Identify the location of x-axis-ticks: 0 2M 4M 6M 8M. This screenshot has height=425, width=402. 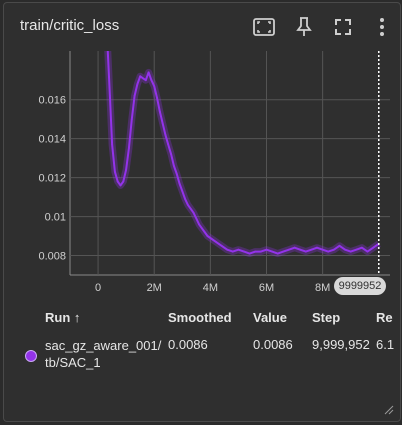
(212, 288).